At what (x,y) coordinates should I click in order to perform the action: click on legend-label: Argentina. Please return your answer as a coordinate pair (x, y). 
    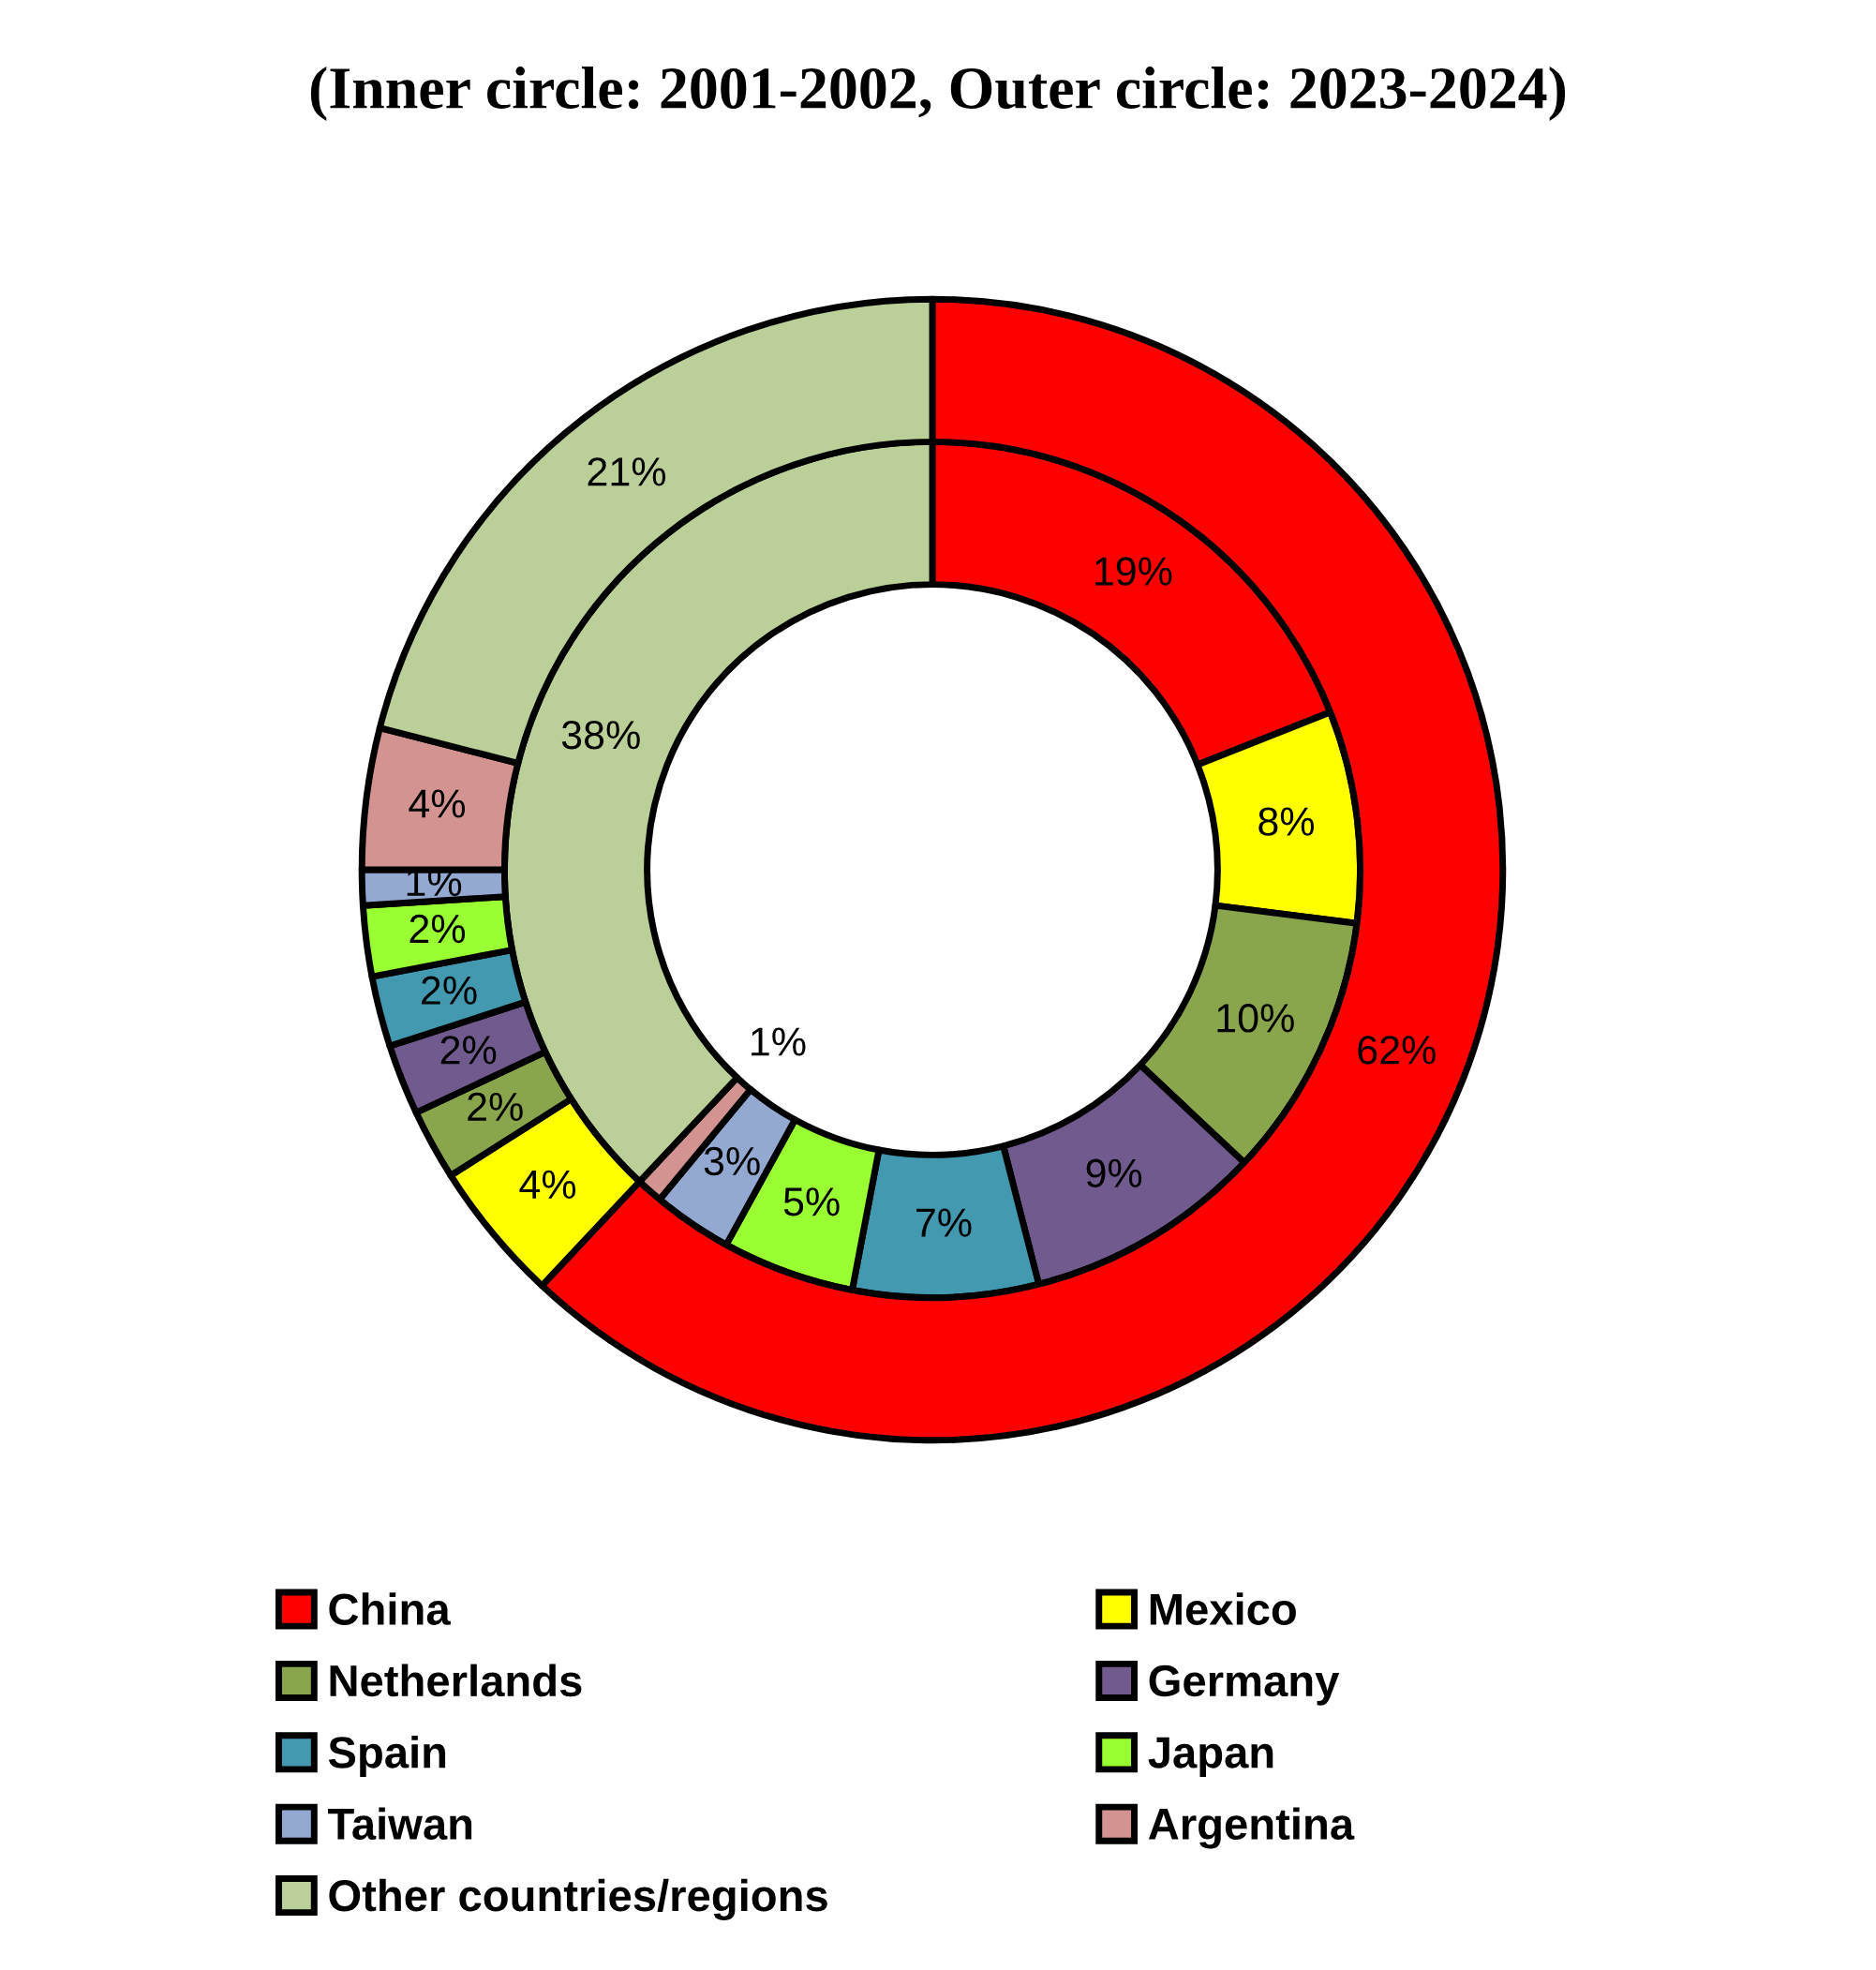
    Looking at the image, I should click on (1252, 1828).